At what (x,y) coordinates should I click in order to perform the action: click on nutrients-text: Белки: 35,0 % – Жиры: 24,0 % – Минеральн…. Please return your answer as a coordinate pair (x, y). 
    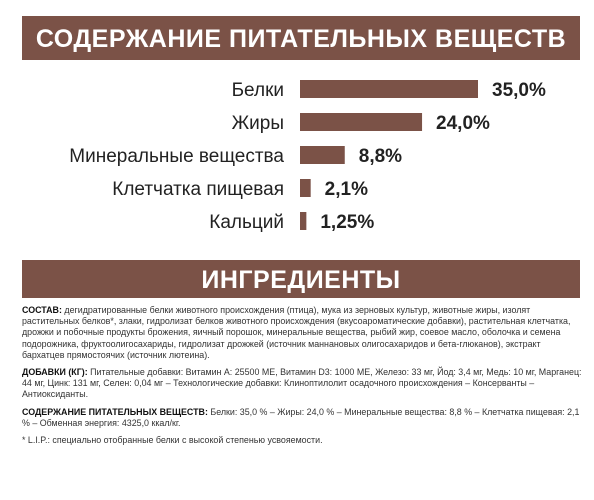
    Looking at the image, I should click on (301, 417).